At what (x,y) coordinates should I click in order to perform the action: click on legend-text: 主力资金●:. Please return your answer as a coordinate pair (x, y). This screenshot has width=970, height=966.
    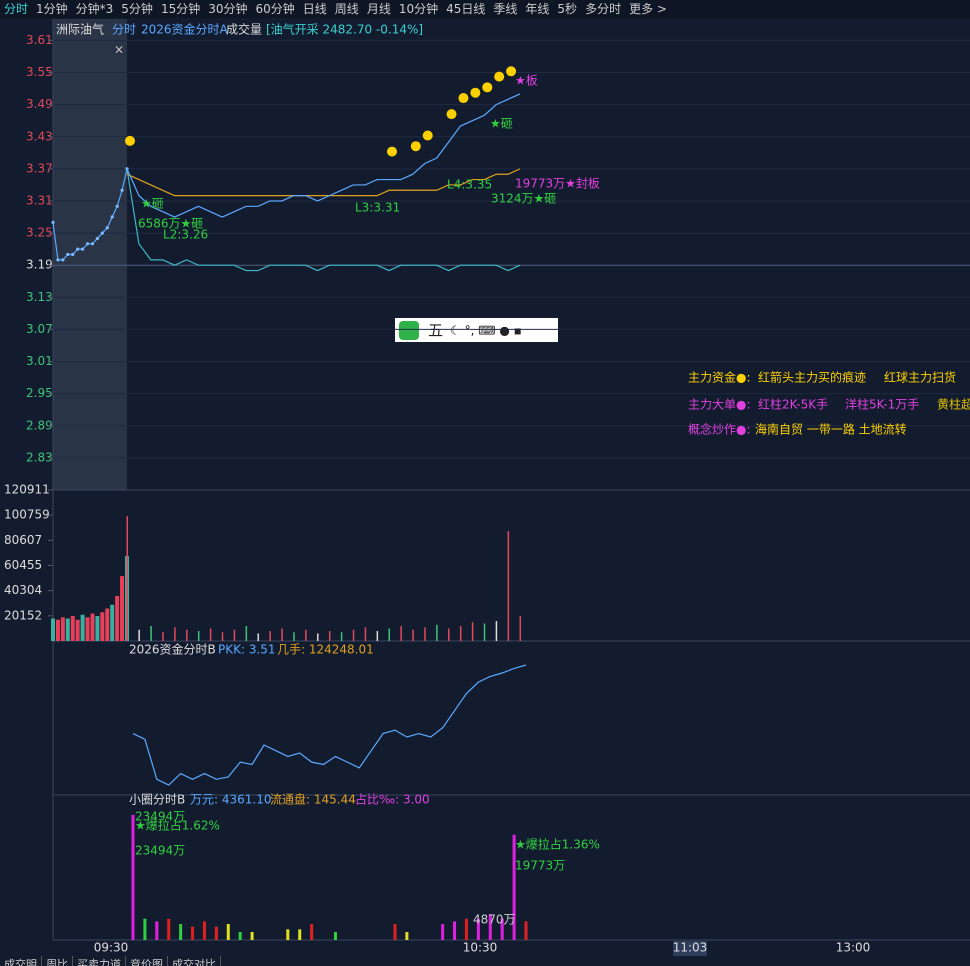
    Looking at the image, I should click on (719, 377).